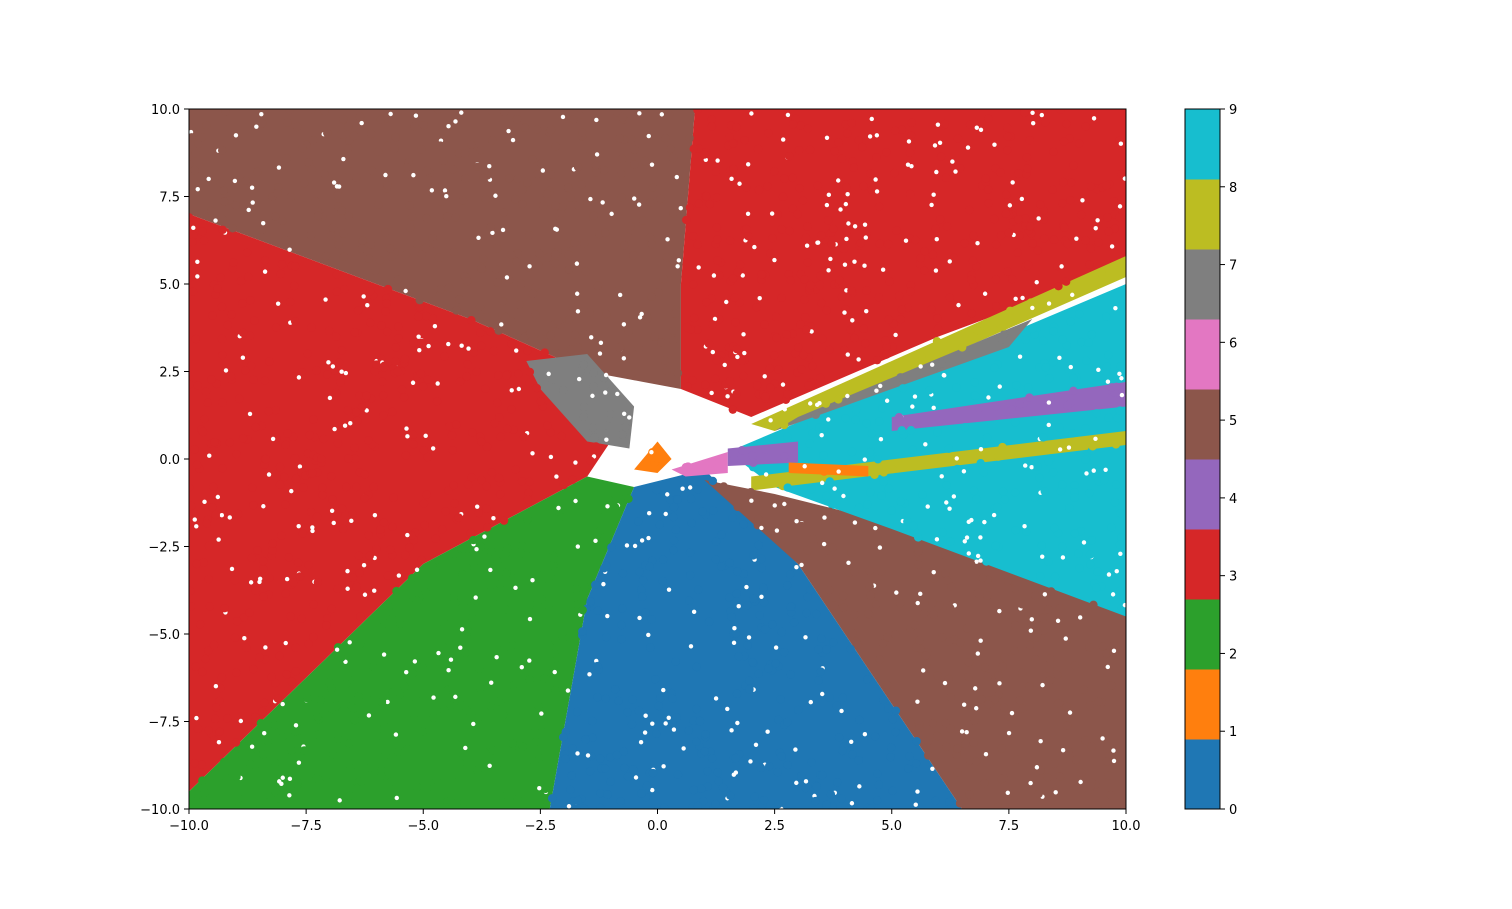 The image size is (1512, 909). What do you see at coordinates (654, 821) in the screenshot?
I see `x-axis: −10.0 −7.5 −5.0 −2.5 0.0 2.5 5.0 7.5 10.0` at bounding box center [654, 821].